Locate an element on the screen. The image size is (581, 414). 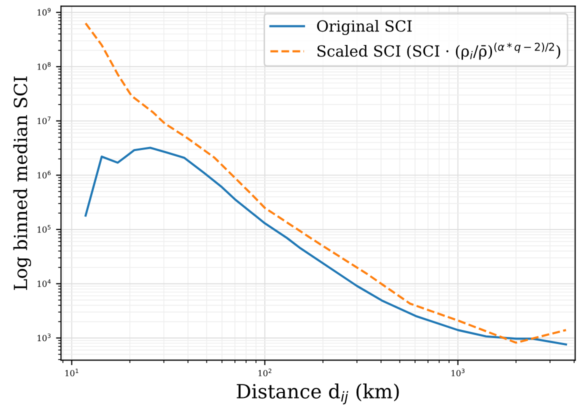
legend-label: Scaled SCI (SCI · (ρ$_{i}$/ρ̄)$^{(α*q−2)/2}$) is located at coordinates (439, 51).